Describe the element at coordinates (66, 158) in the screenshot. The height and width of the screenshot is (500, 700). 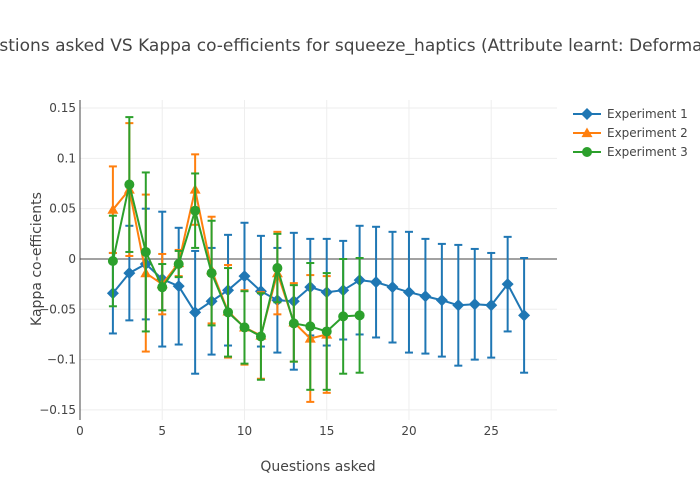
I see `y-tick-label: 0.1` at that location.